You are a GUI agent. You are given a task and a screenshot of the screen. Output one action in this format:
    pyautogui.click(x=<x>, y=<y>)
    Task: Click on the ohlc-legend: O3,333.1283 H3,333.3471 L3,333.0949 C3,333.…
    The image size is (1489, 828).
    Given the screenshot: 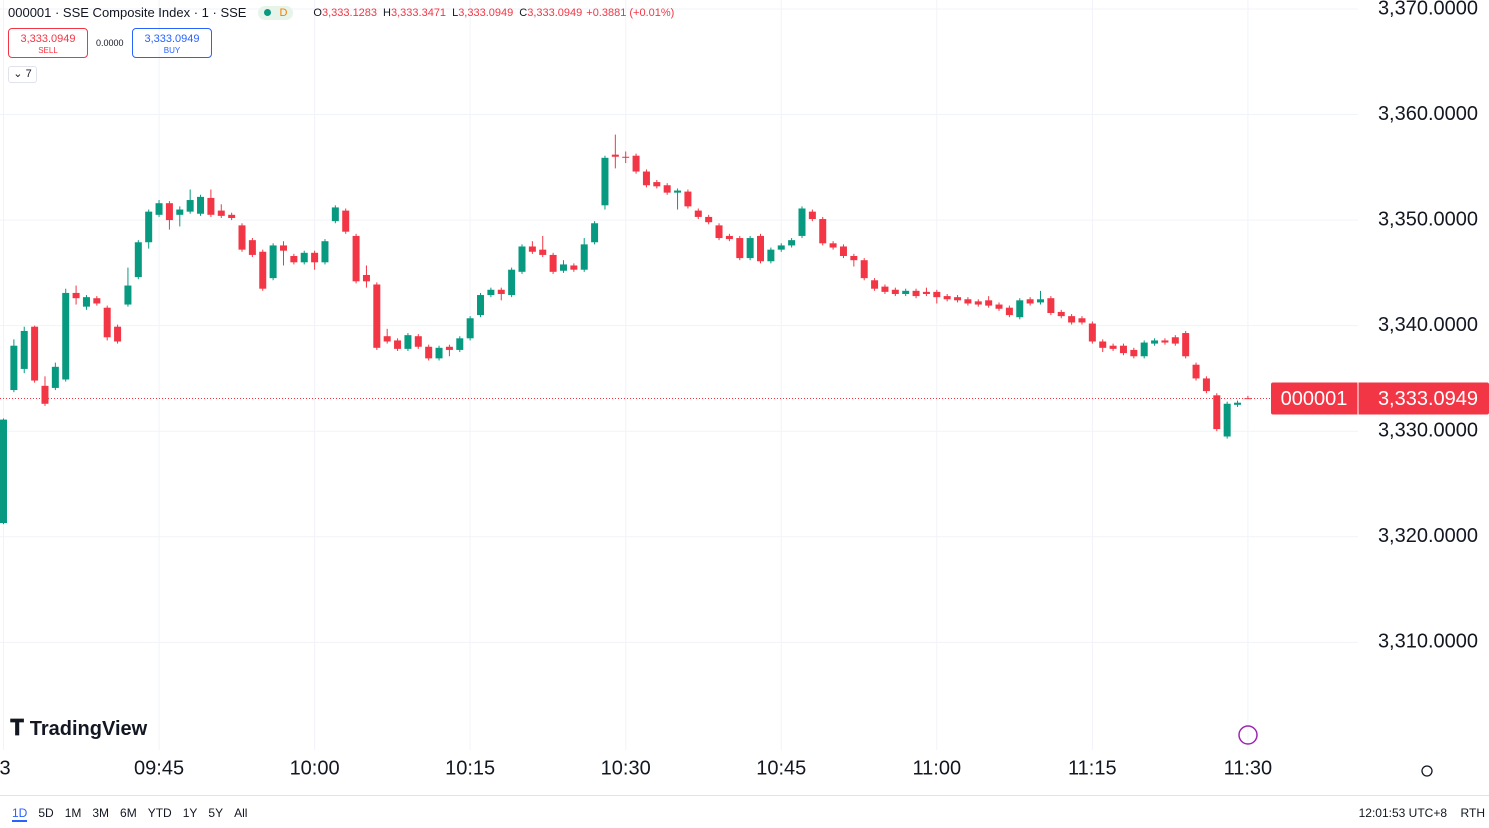 What is the action you would take?
    pyautogui.click(x=490, y=13)
    